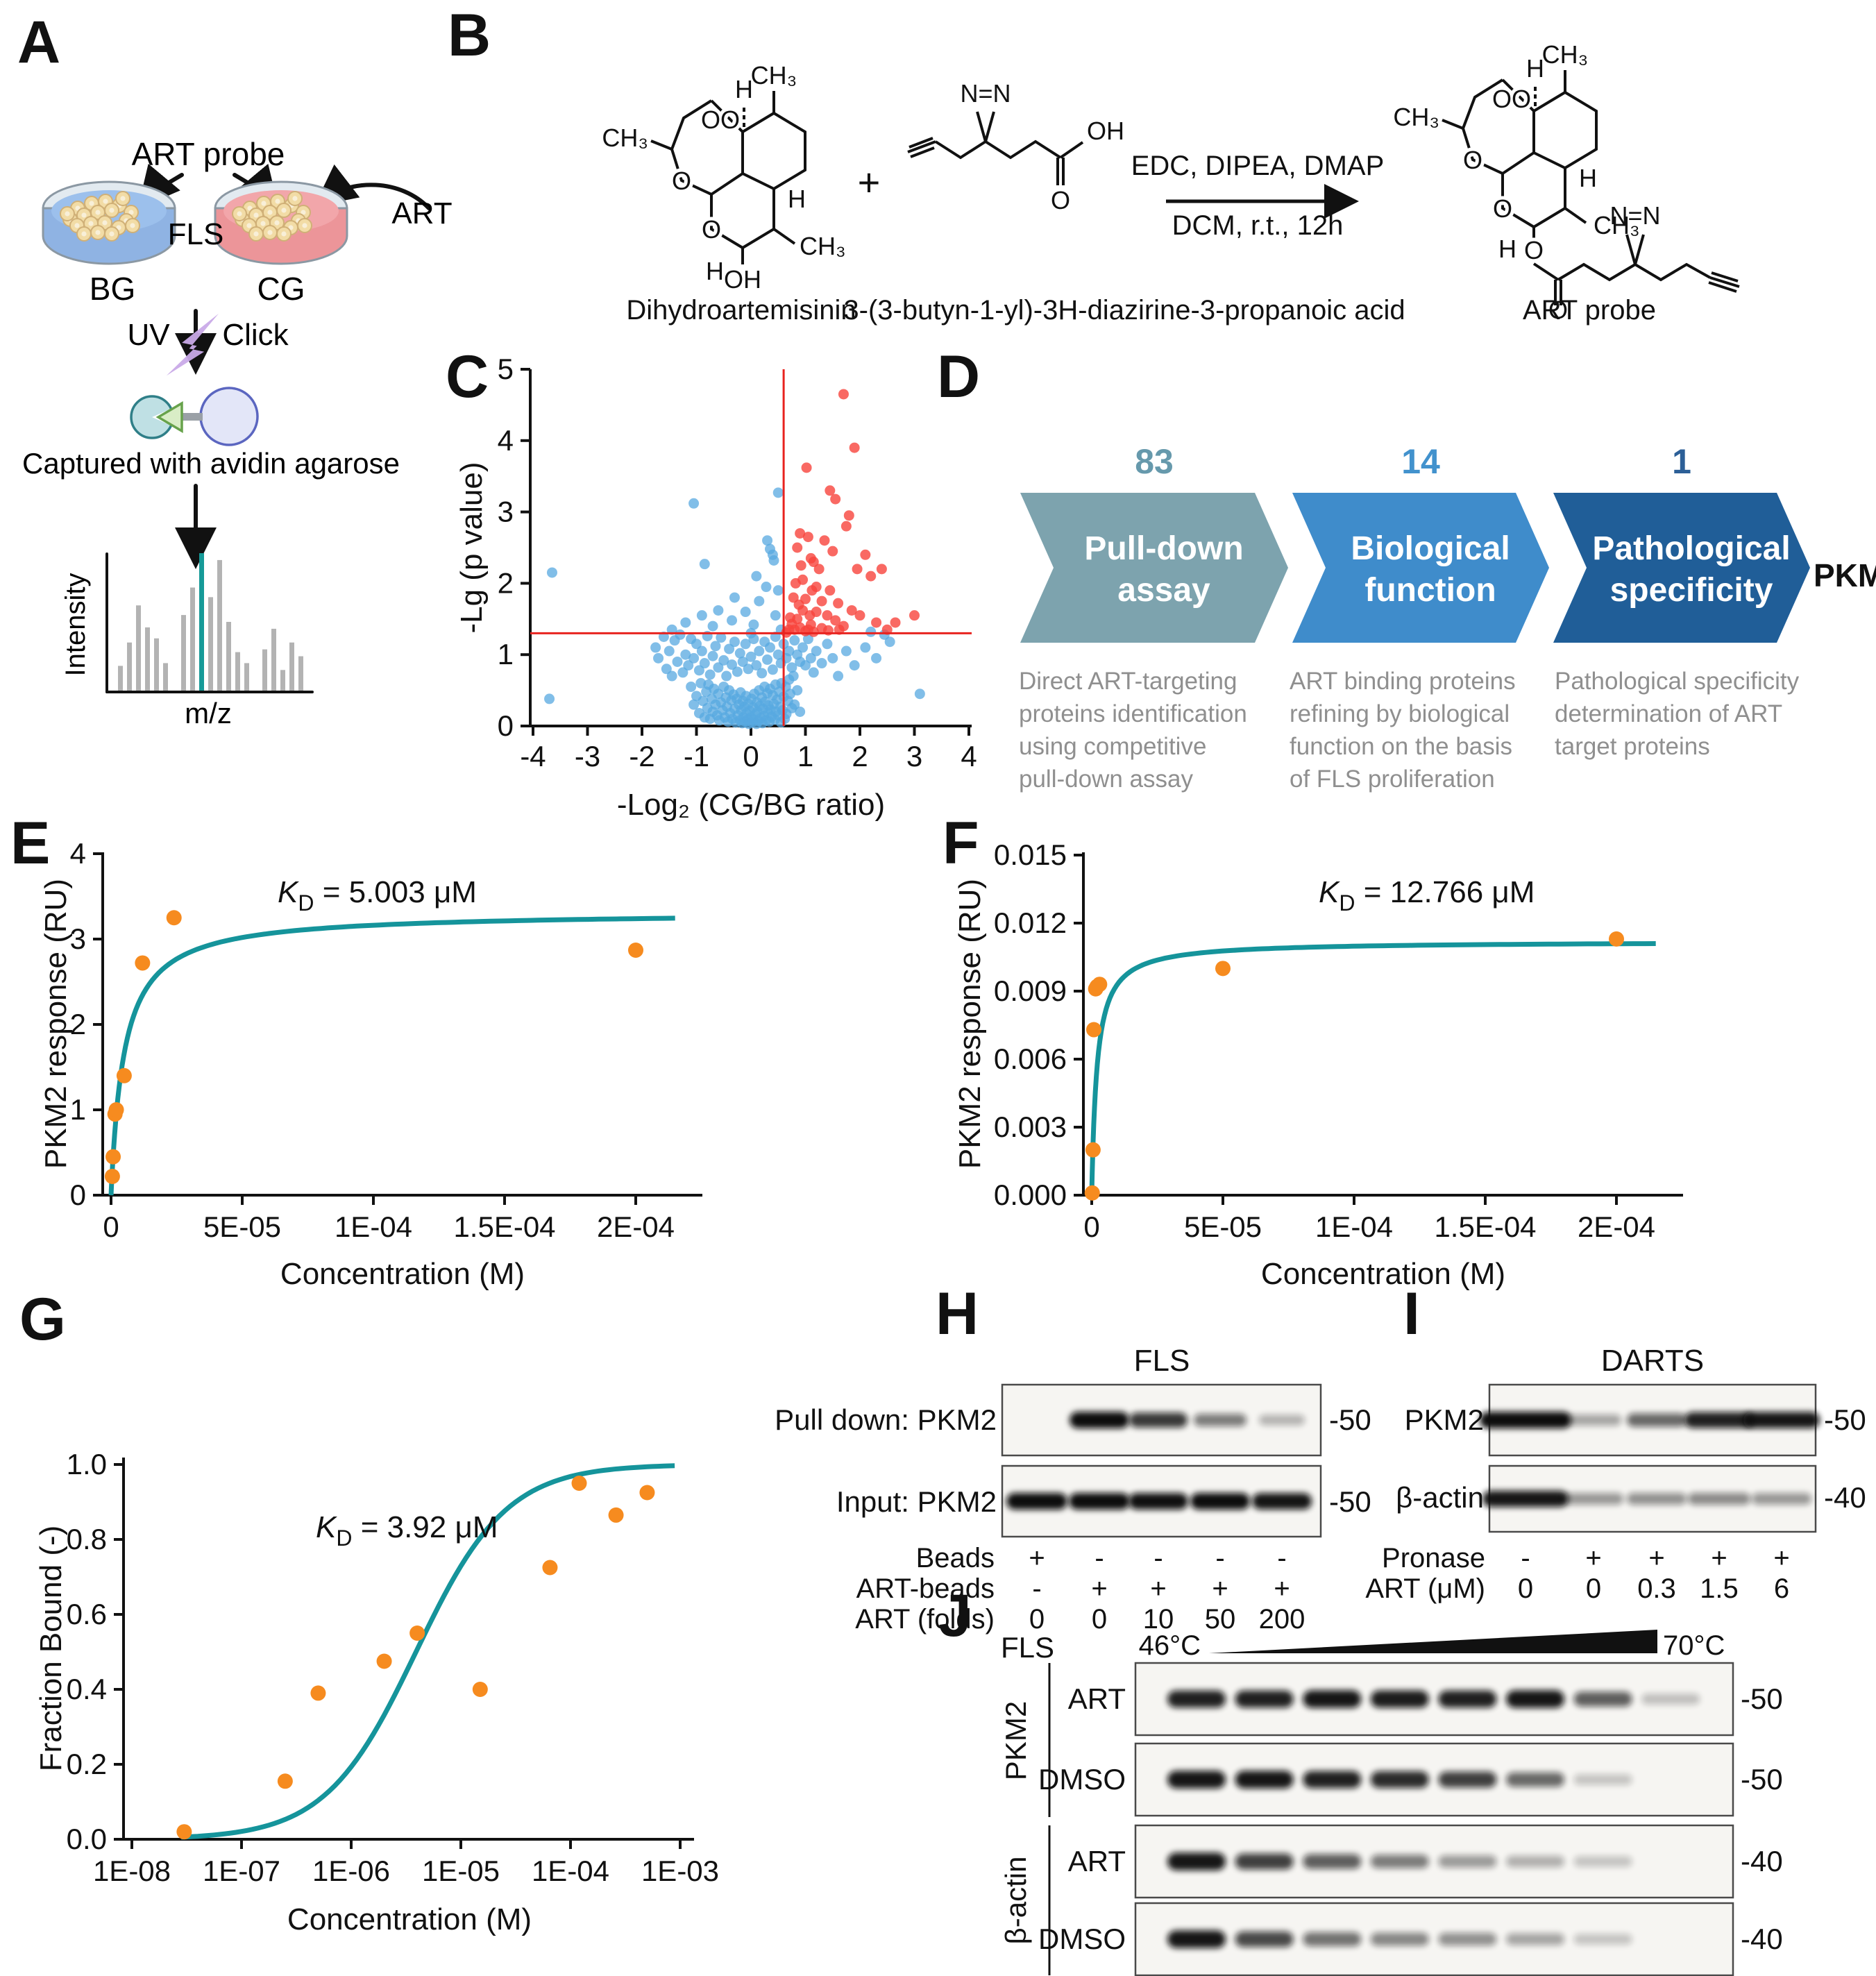 This screenshot has width=1876, height=1976. Describe the element at coordinates (1258, 225) in the screenshot. I see `conditions-bottom: DCM, r.t., 12h` at that location.